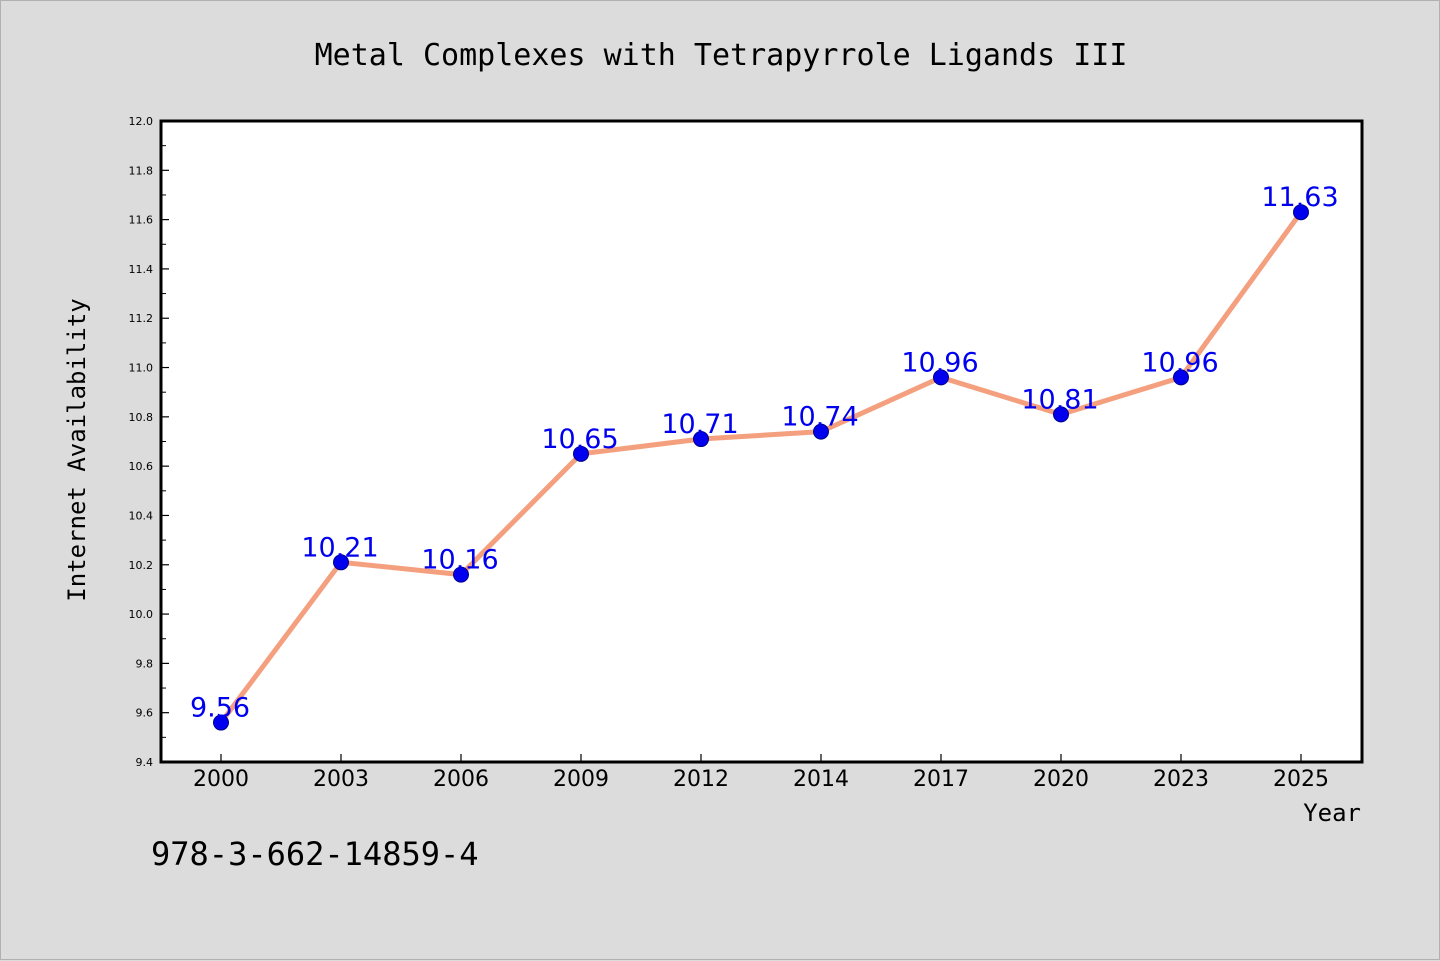 This screenshot has height=961, width=1440. Describe the element at coordinates (341, 779) in the screenshot. I see `x-tick-label: 2003` at that location.